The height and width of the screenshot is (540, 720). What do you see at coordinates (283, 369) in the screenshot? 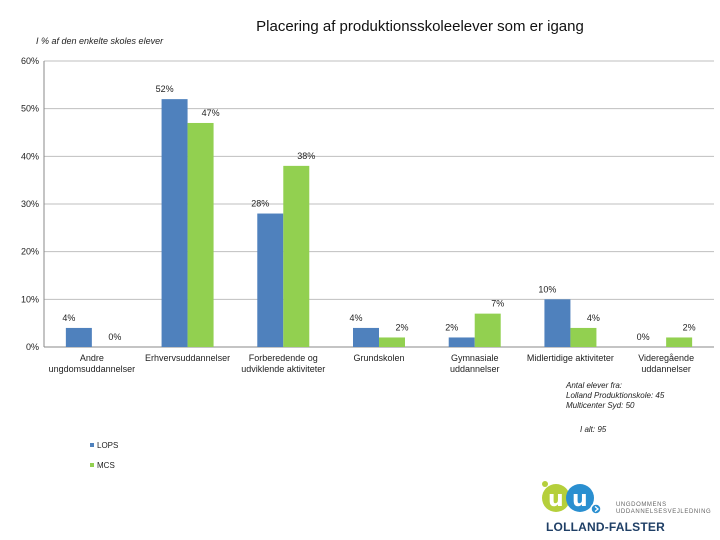
I see `x-tick-label-line: udviklende aktiviteter` at bounding box center [283, 369].